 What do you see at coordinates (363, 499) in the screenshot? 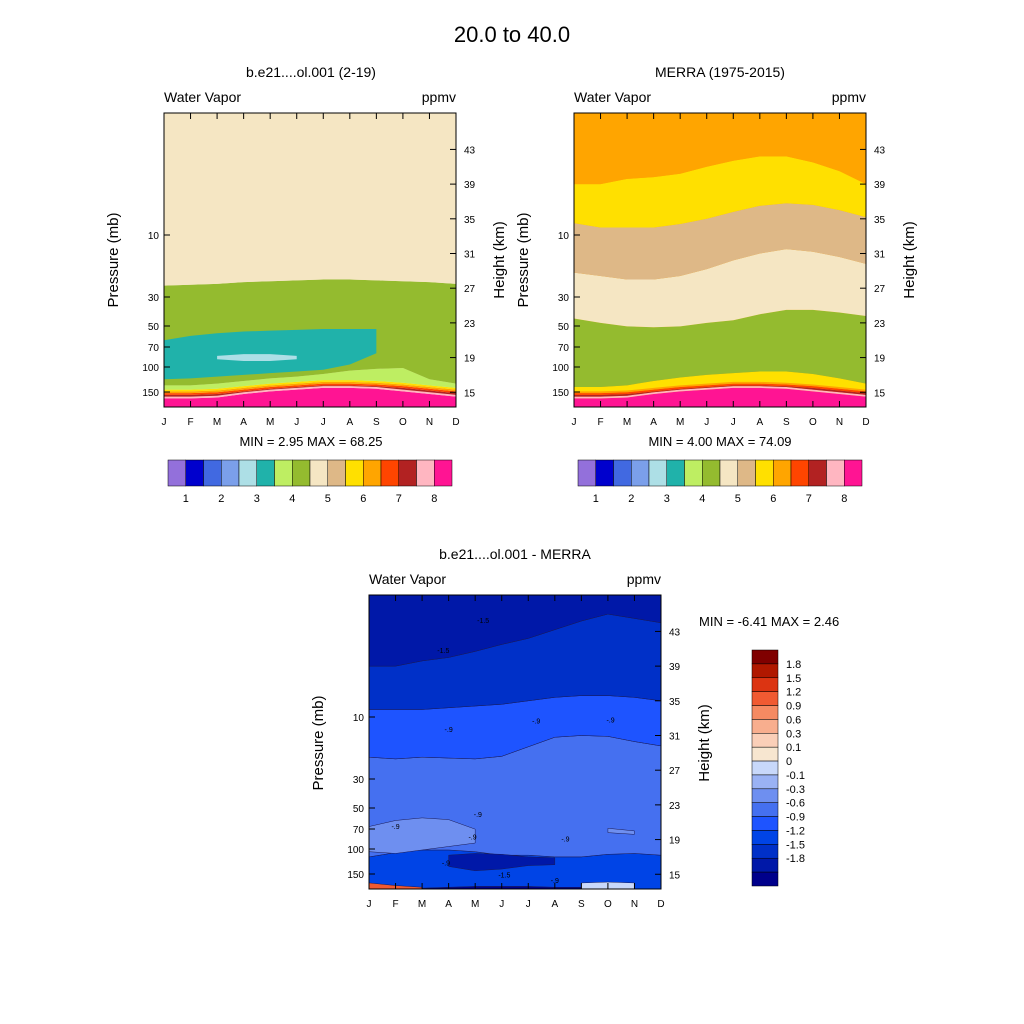
I see `colorbar-label: 6` at bounding box center [363, 499].